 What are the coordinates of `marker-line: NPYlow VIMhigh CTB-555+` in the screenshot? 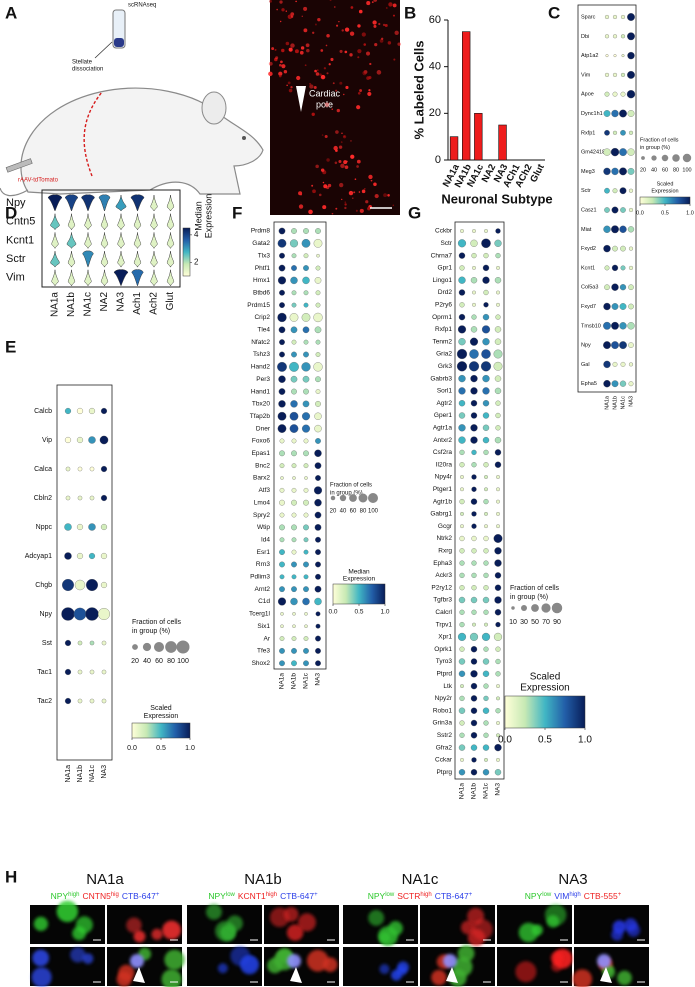 It's located at (573, 896).